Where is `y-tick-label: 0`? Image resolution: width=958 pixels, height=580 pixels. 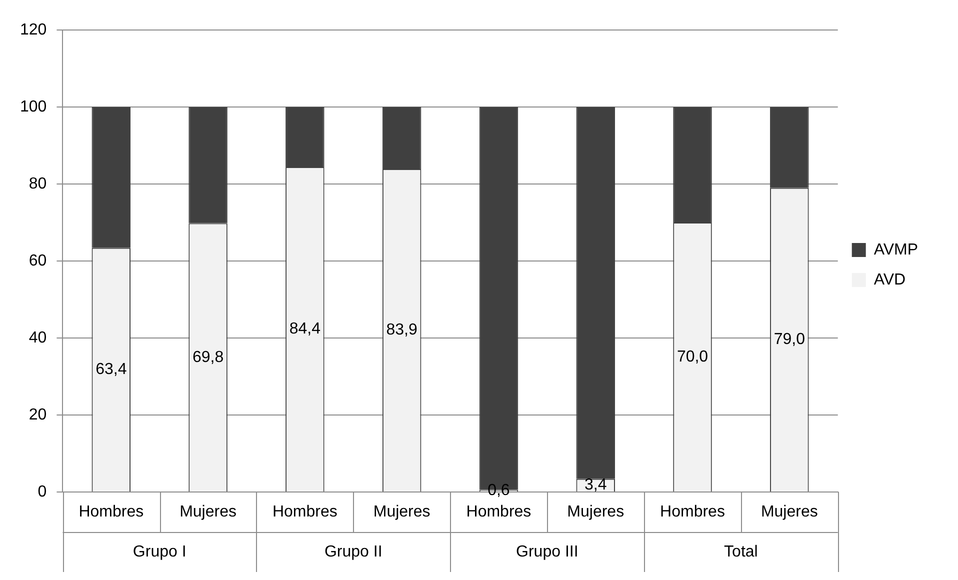 y-tick-label: 0 is located at coordinates (42, 491).